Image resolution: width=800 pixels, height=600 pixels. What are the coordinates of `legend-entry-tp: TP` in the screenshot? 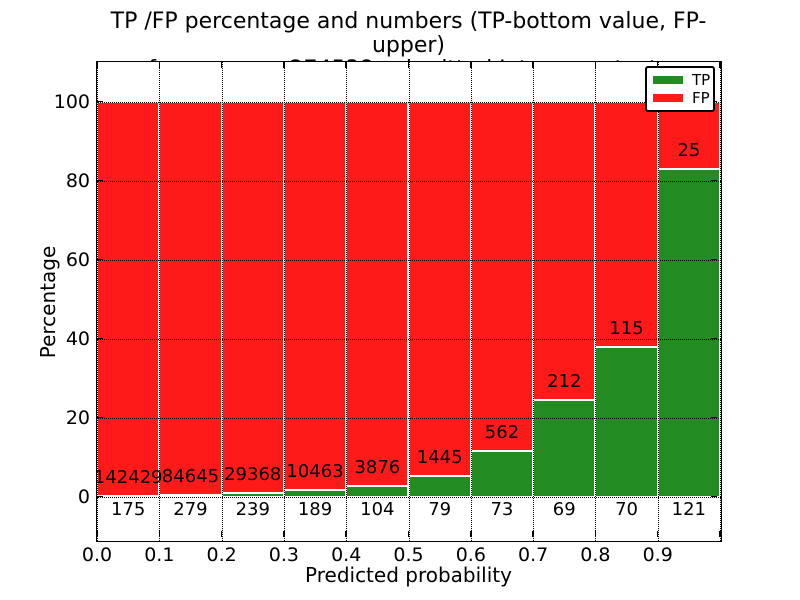 It's located at (682, 80).